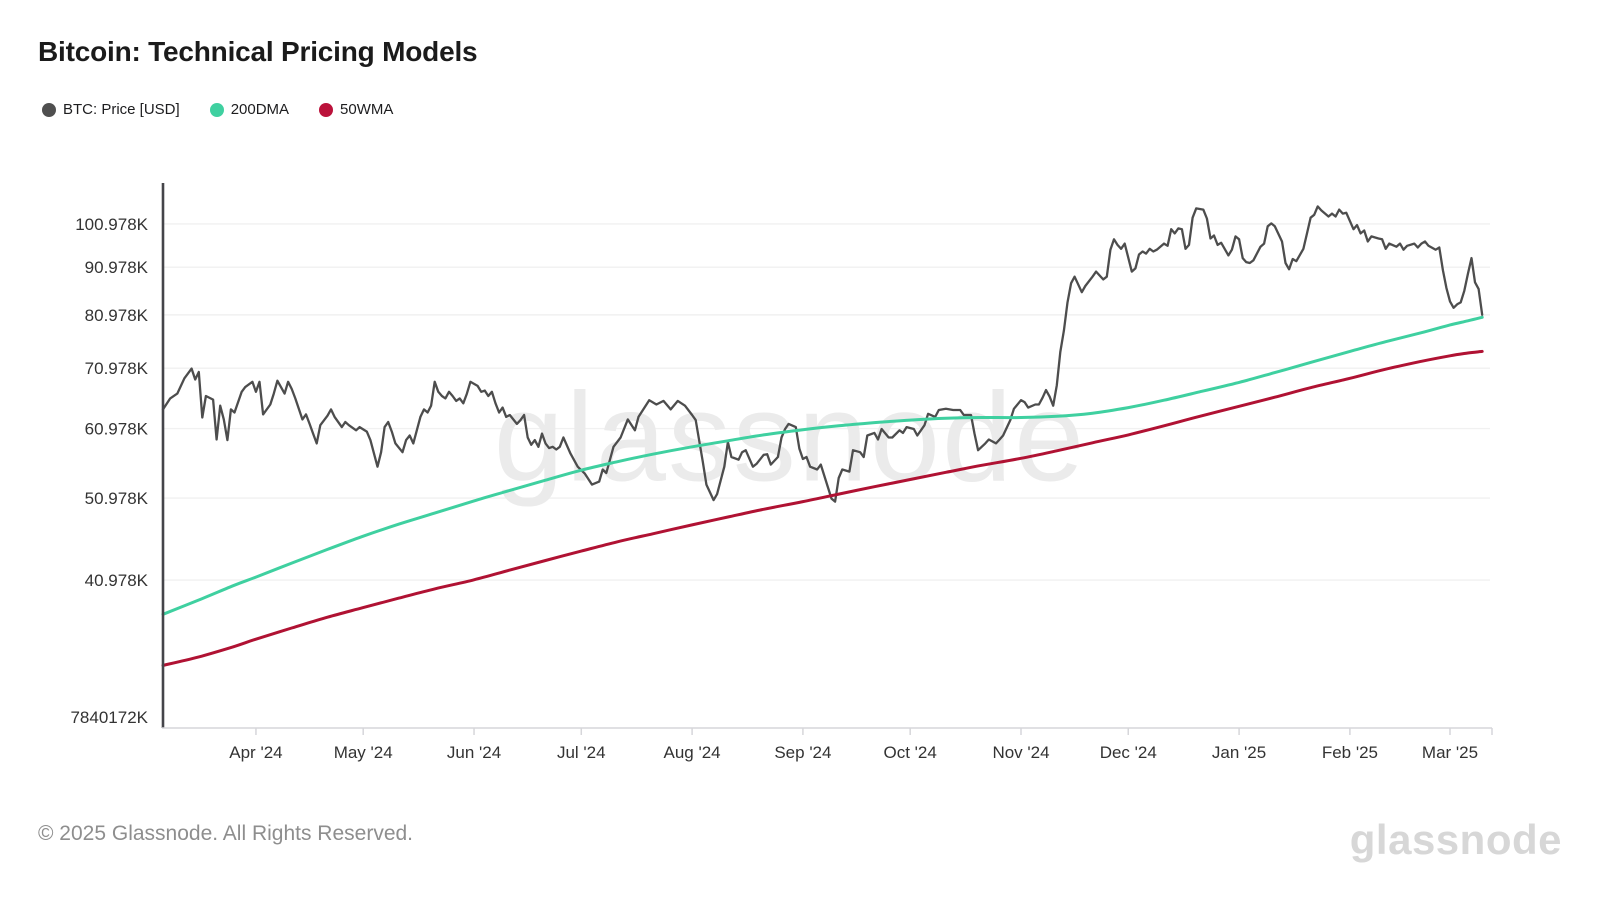 The width and height of the screenshot is (1600, 900). Describe the element at coordinates (260, 109) in the screenshot. I see `legend-label-200dma: 200DMA` at that location.